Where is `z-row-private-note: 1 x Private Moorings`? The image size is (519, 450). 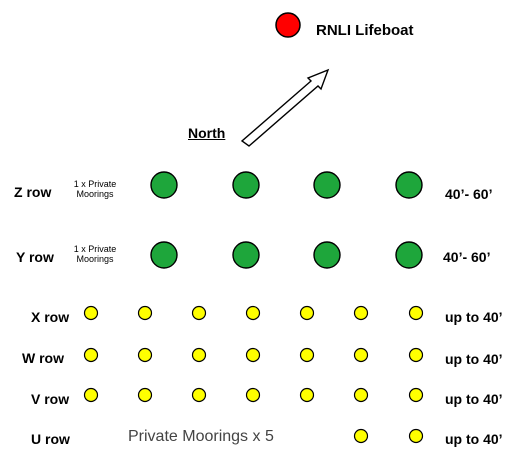 z-row-private-note: 1 x Private Moorings is located at coordinates (95, 189).